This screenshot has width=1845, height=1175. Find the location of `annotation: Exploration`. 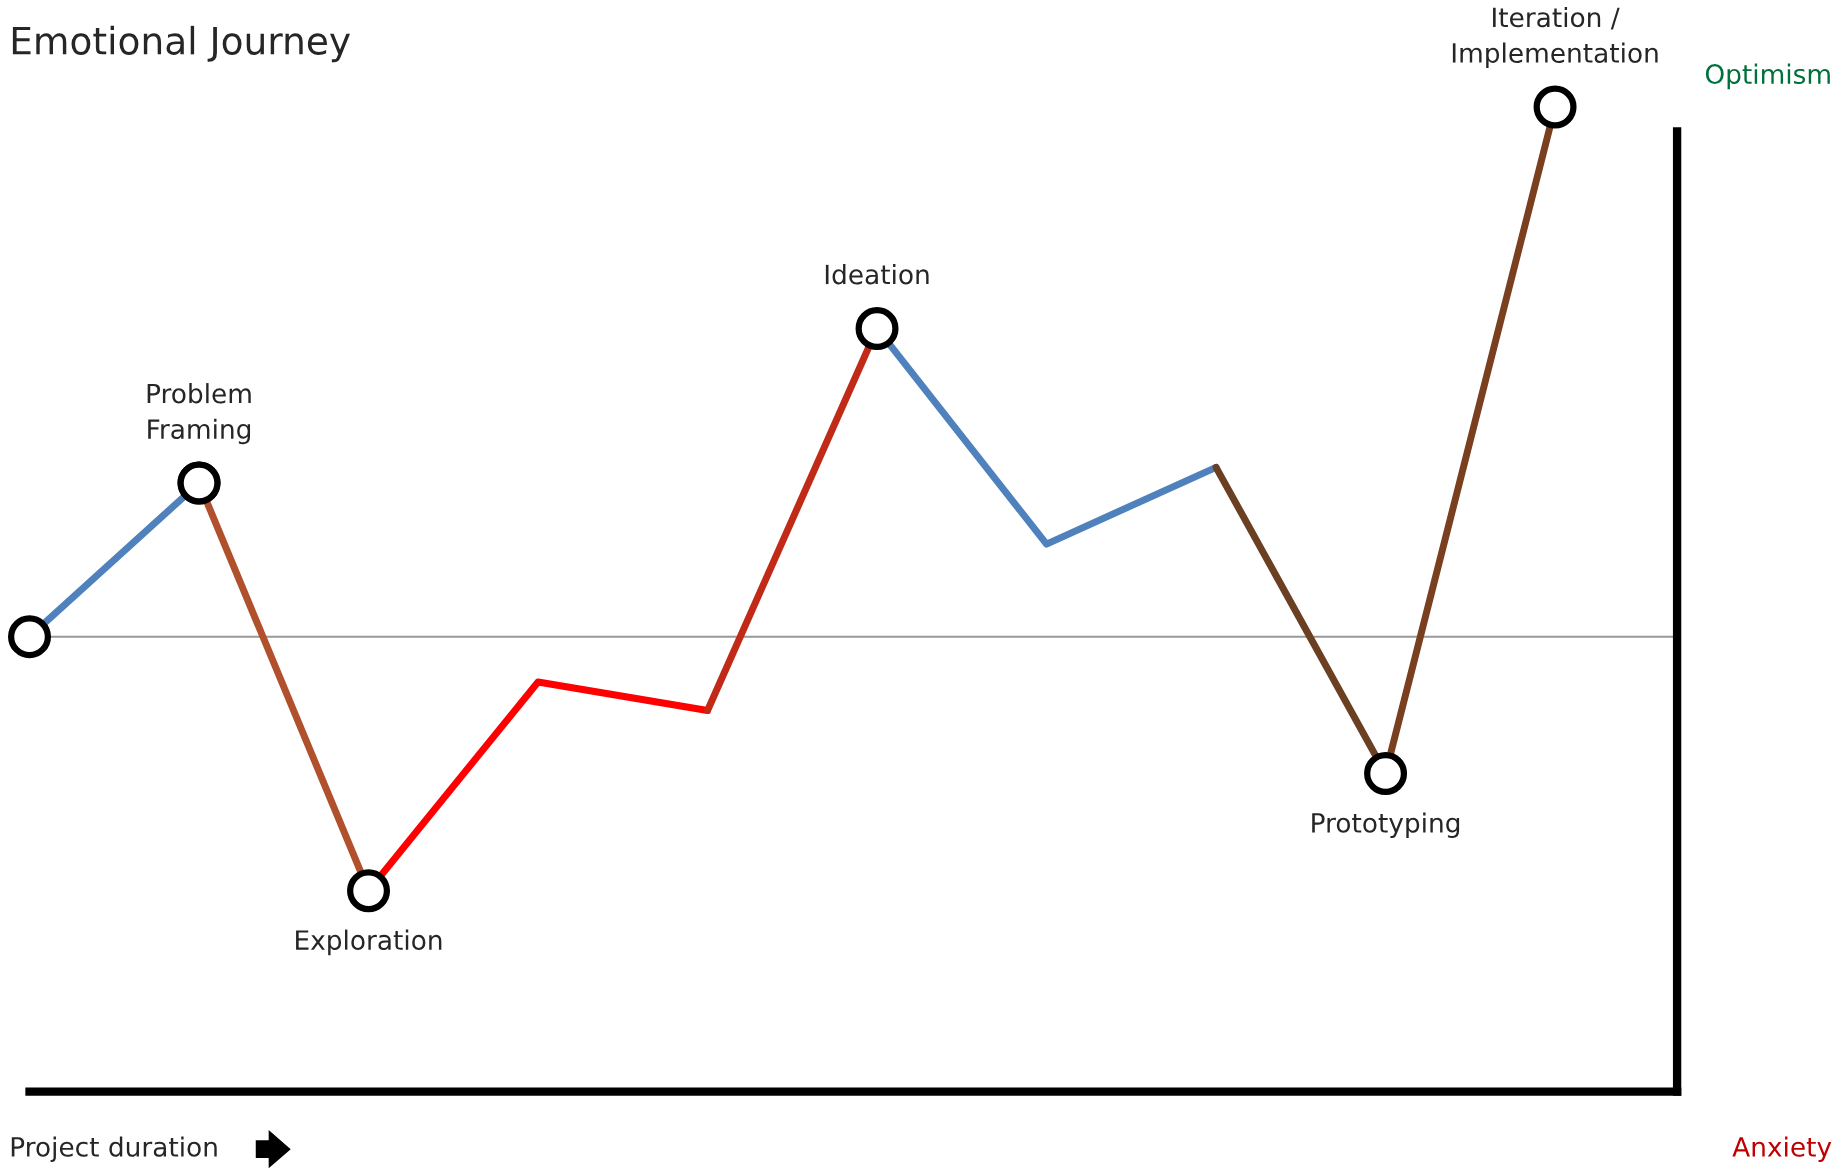

annotation: Exploration is located at coordinates (369, 942).